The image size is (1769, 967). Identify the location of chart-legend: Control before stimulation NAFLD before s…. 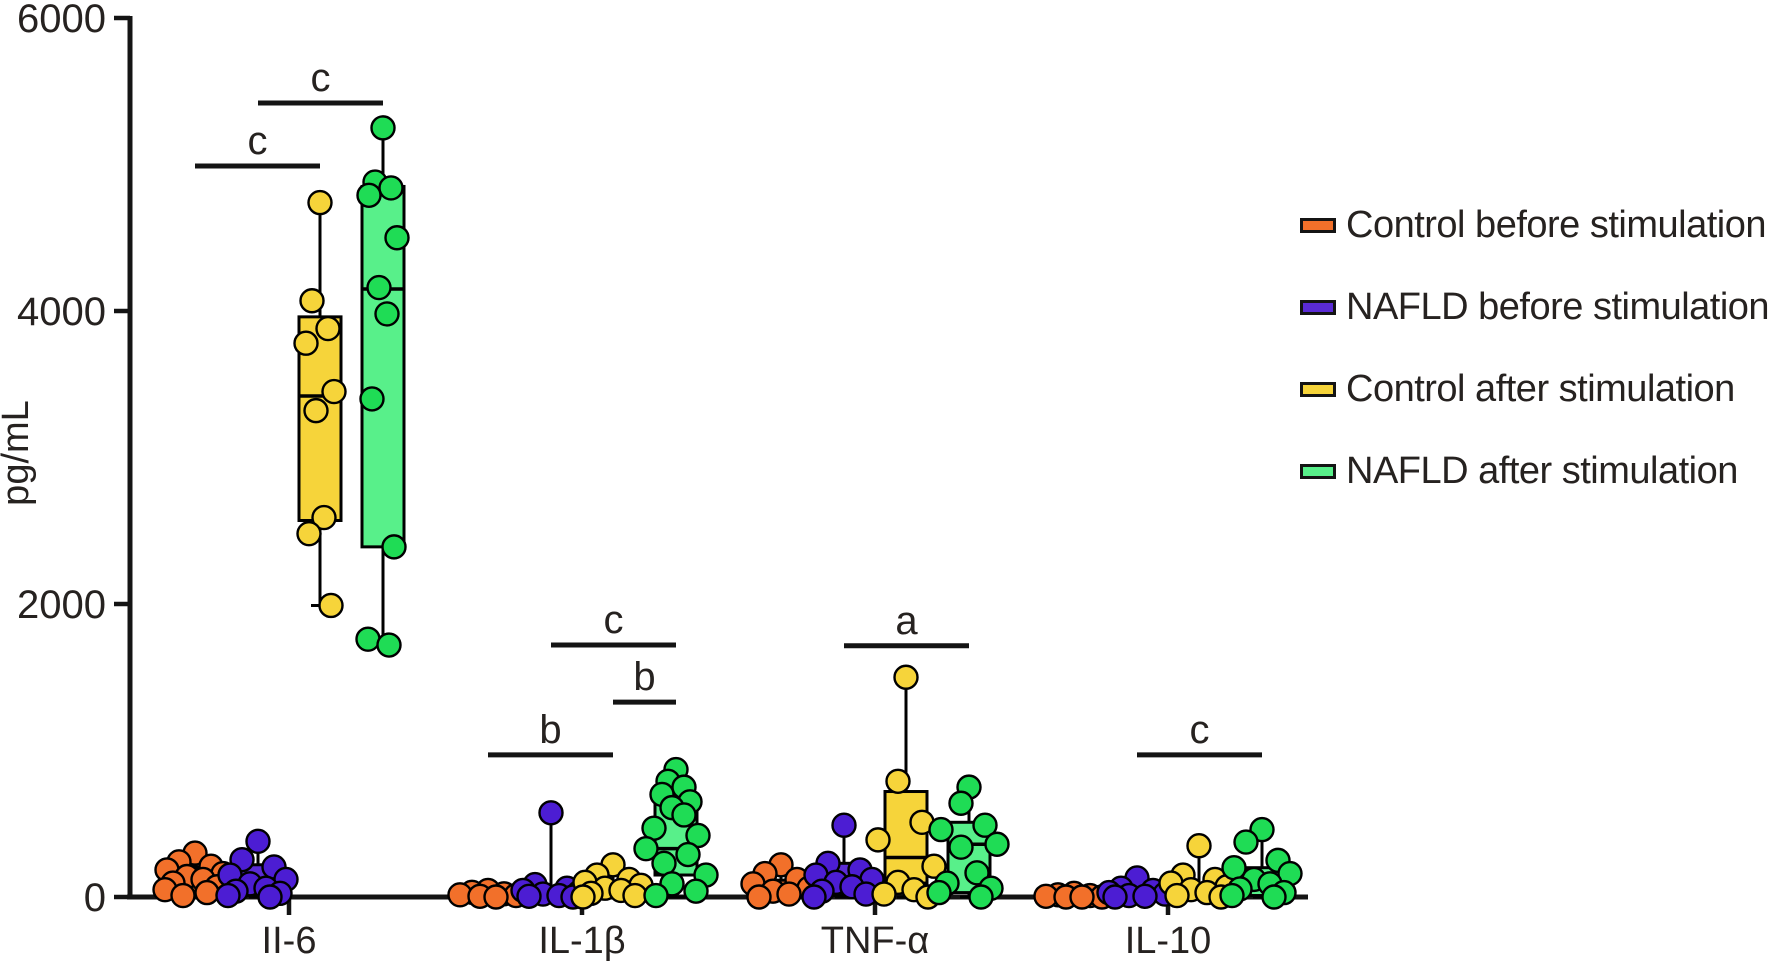
(1534, 368).